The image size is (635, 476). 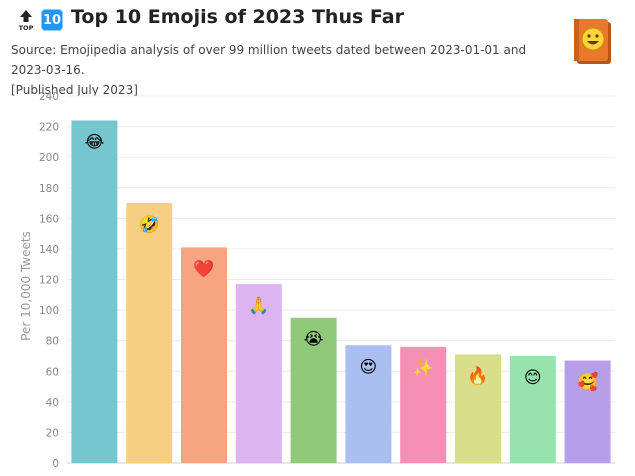 I want to click on chart-title: Top 10 Emojis of 2023 Thus Far, so click(x=237, y=17).